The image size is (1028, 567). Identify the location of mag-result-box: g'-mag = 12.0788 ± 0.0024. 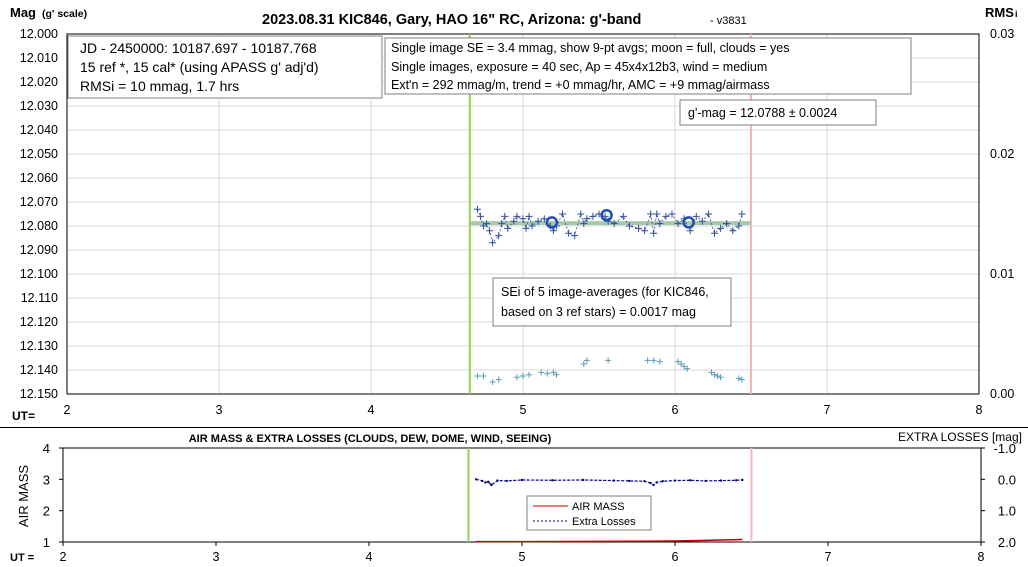
(778, 112).